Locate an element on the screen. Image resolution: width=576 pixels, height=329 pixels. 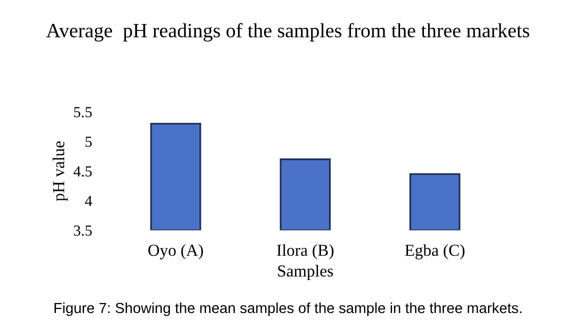
y-tick-label: 3.5 is located at coordinates (83, 230).